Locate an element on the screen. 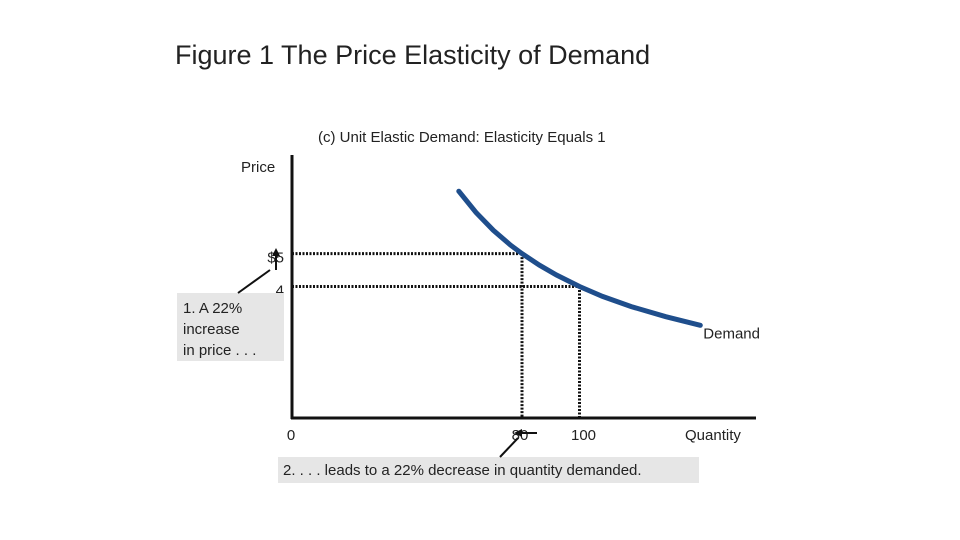  y-axis-label: Price is located at coordinates (258, 167).